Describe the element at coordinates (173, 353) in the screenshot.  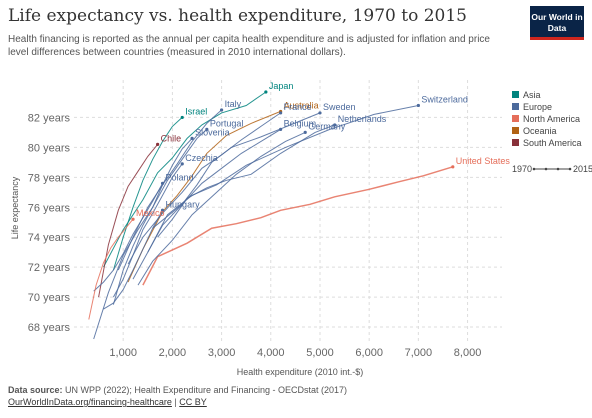
I see `x-tick-label: 2,000` at that location.